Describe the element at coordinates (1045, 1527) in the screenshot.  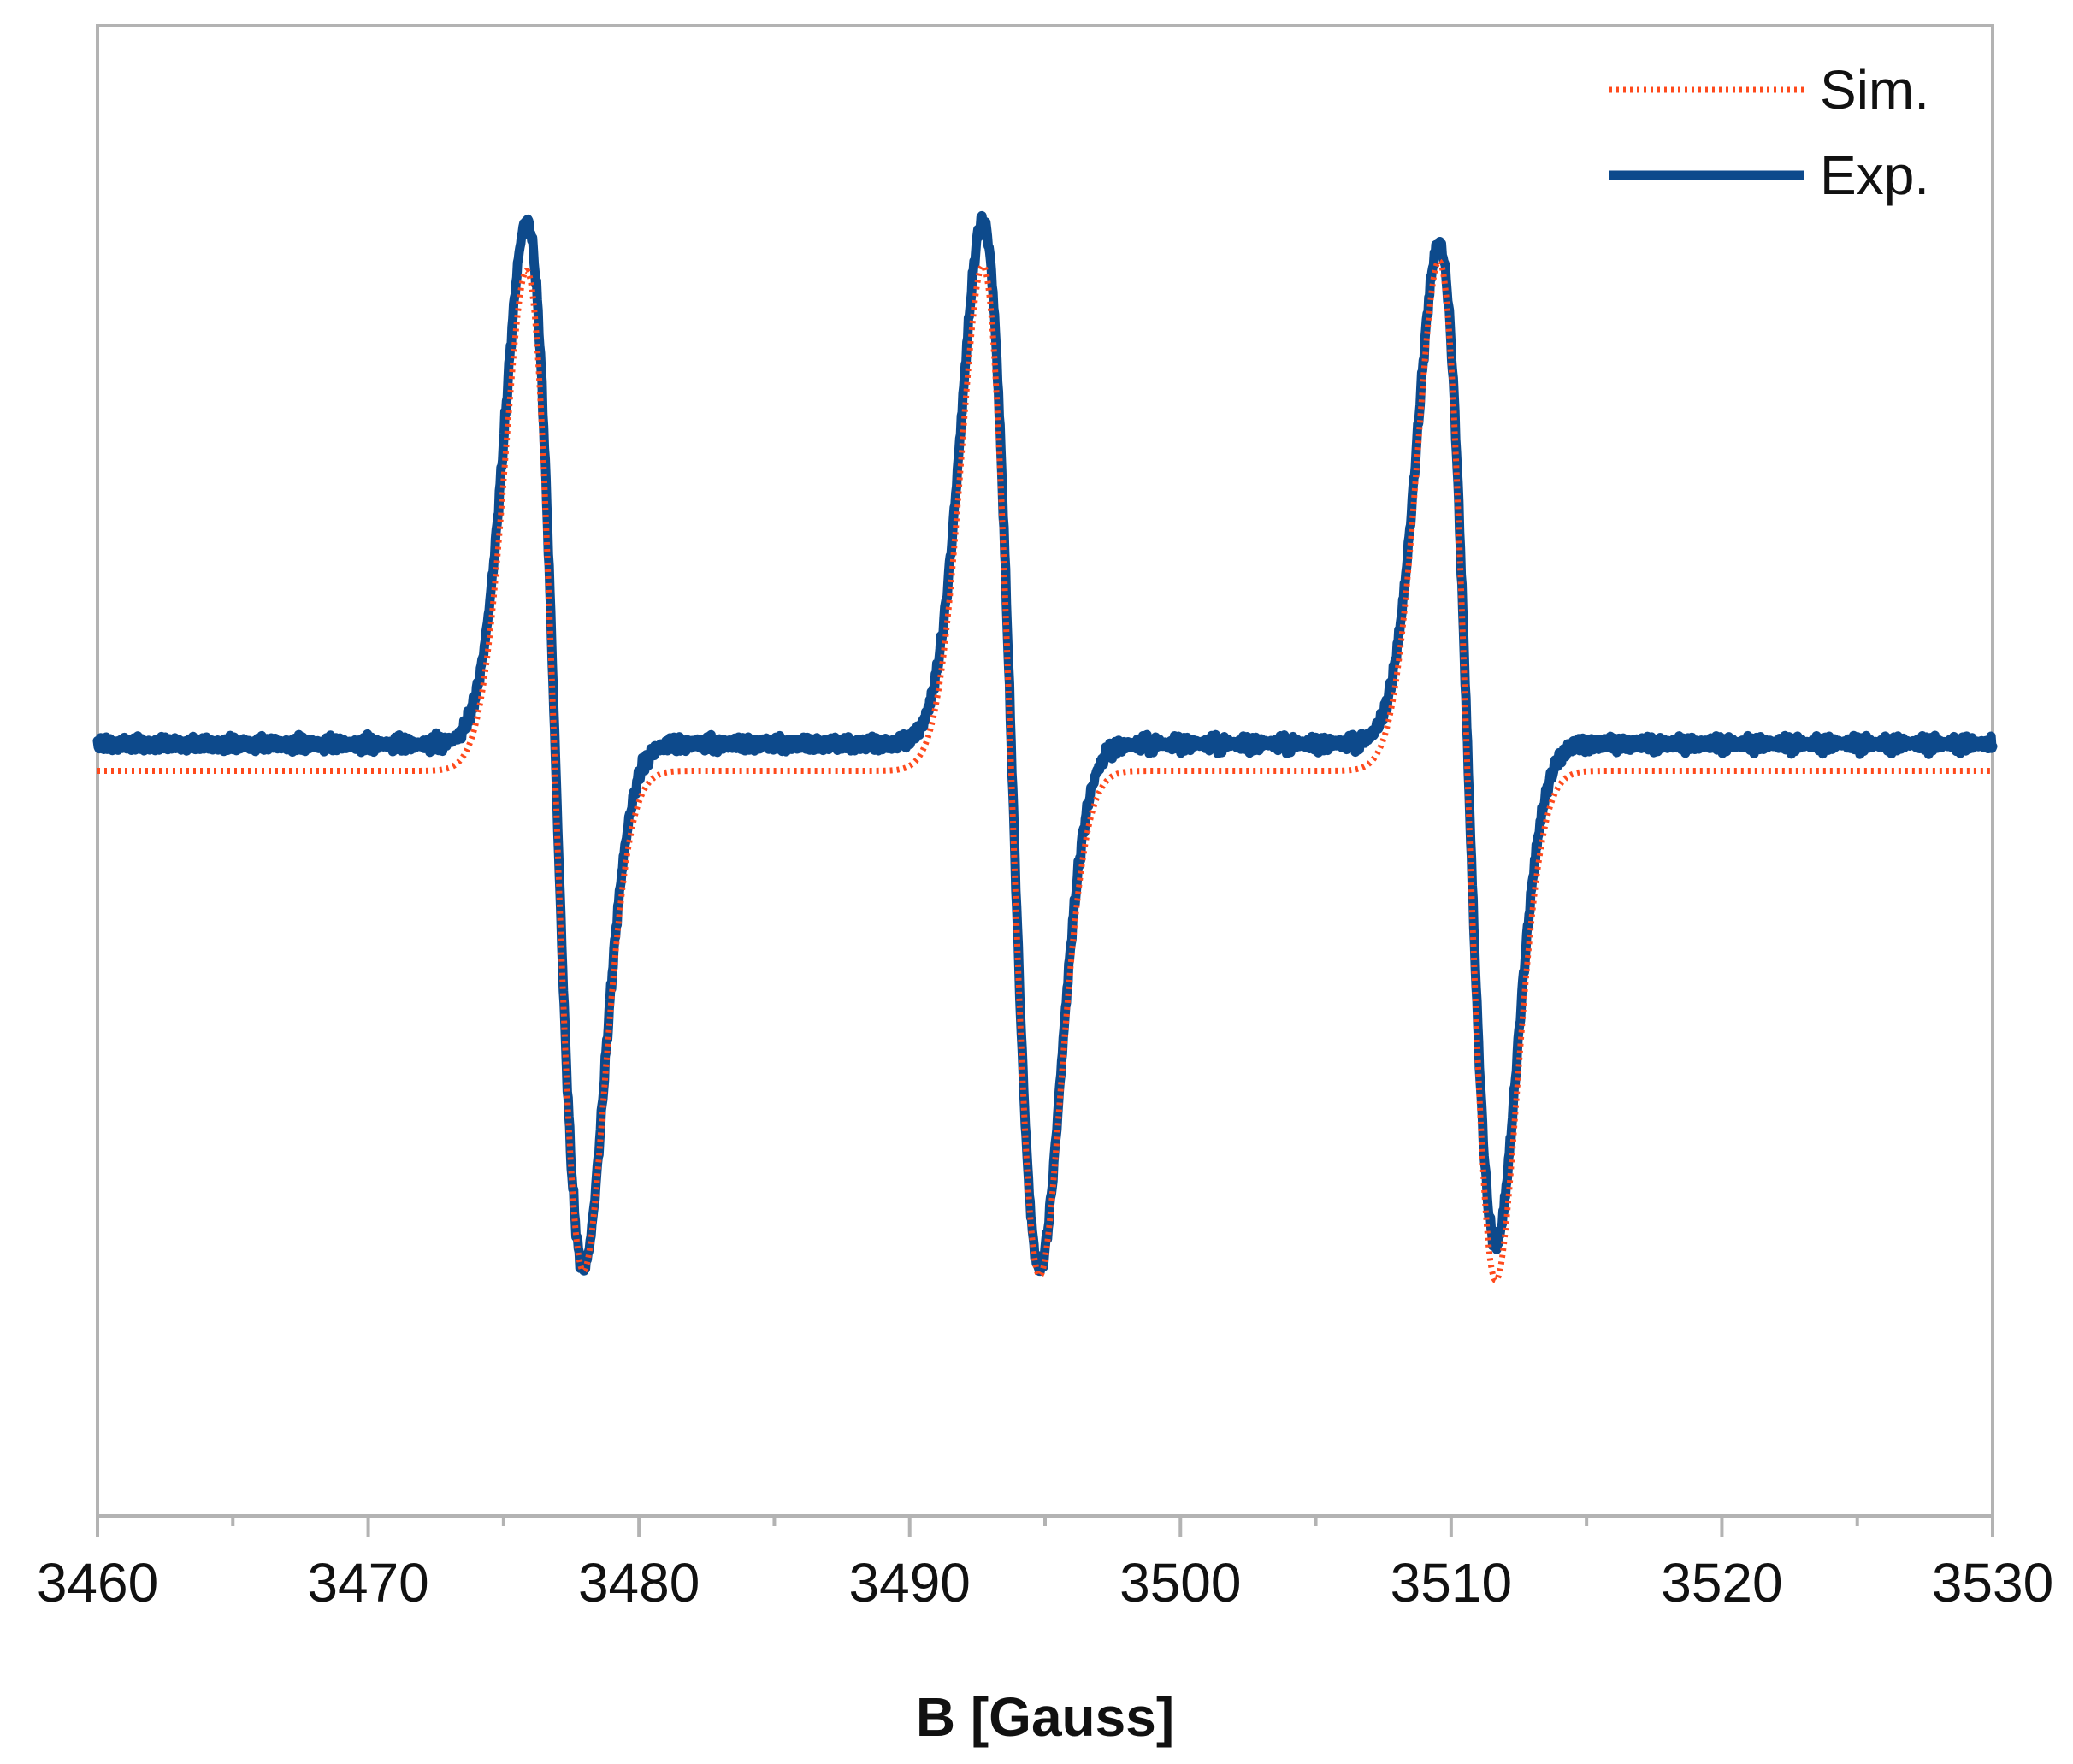
I see `x-axis-ticks` at that location.